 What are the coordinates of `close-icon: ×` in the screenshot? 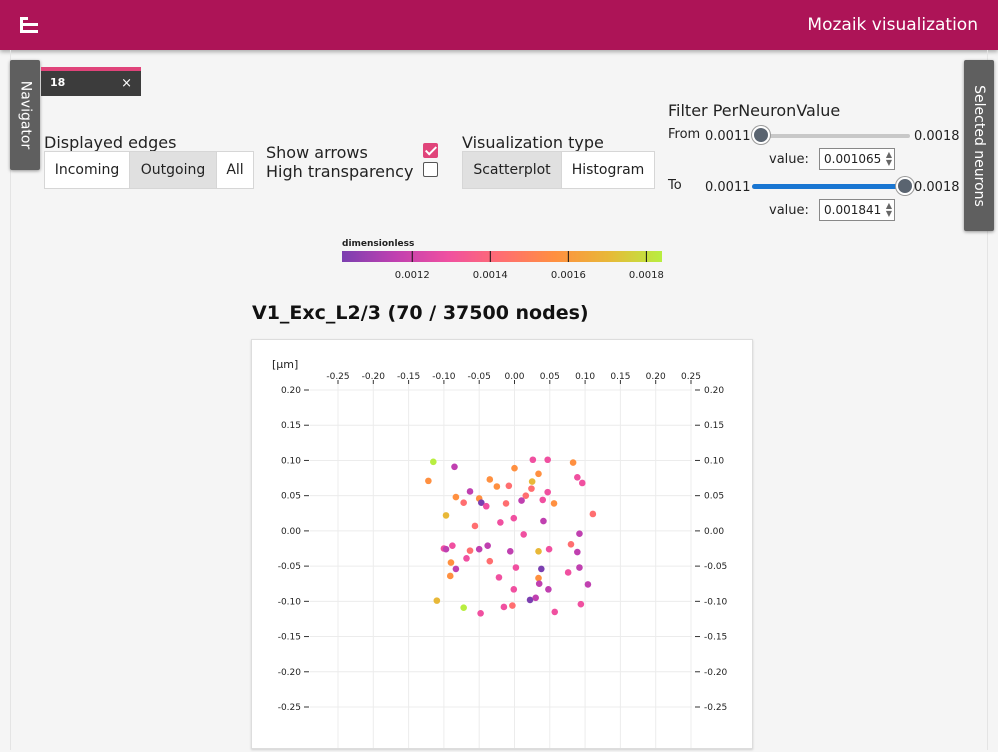 It's located at (126, 83).